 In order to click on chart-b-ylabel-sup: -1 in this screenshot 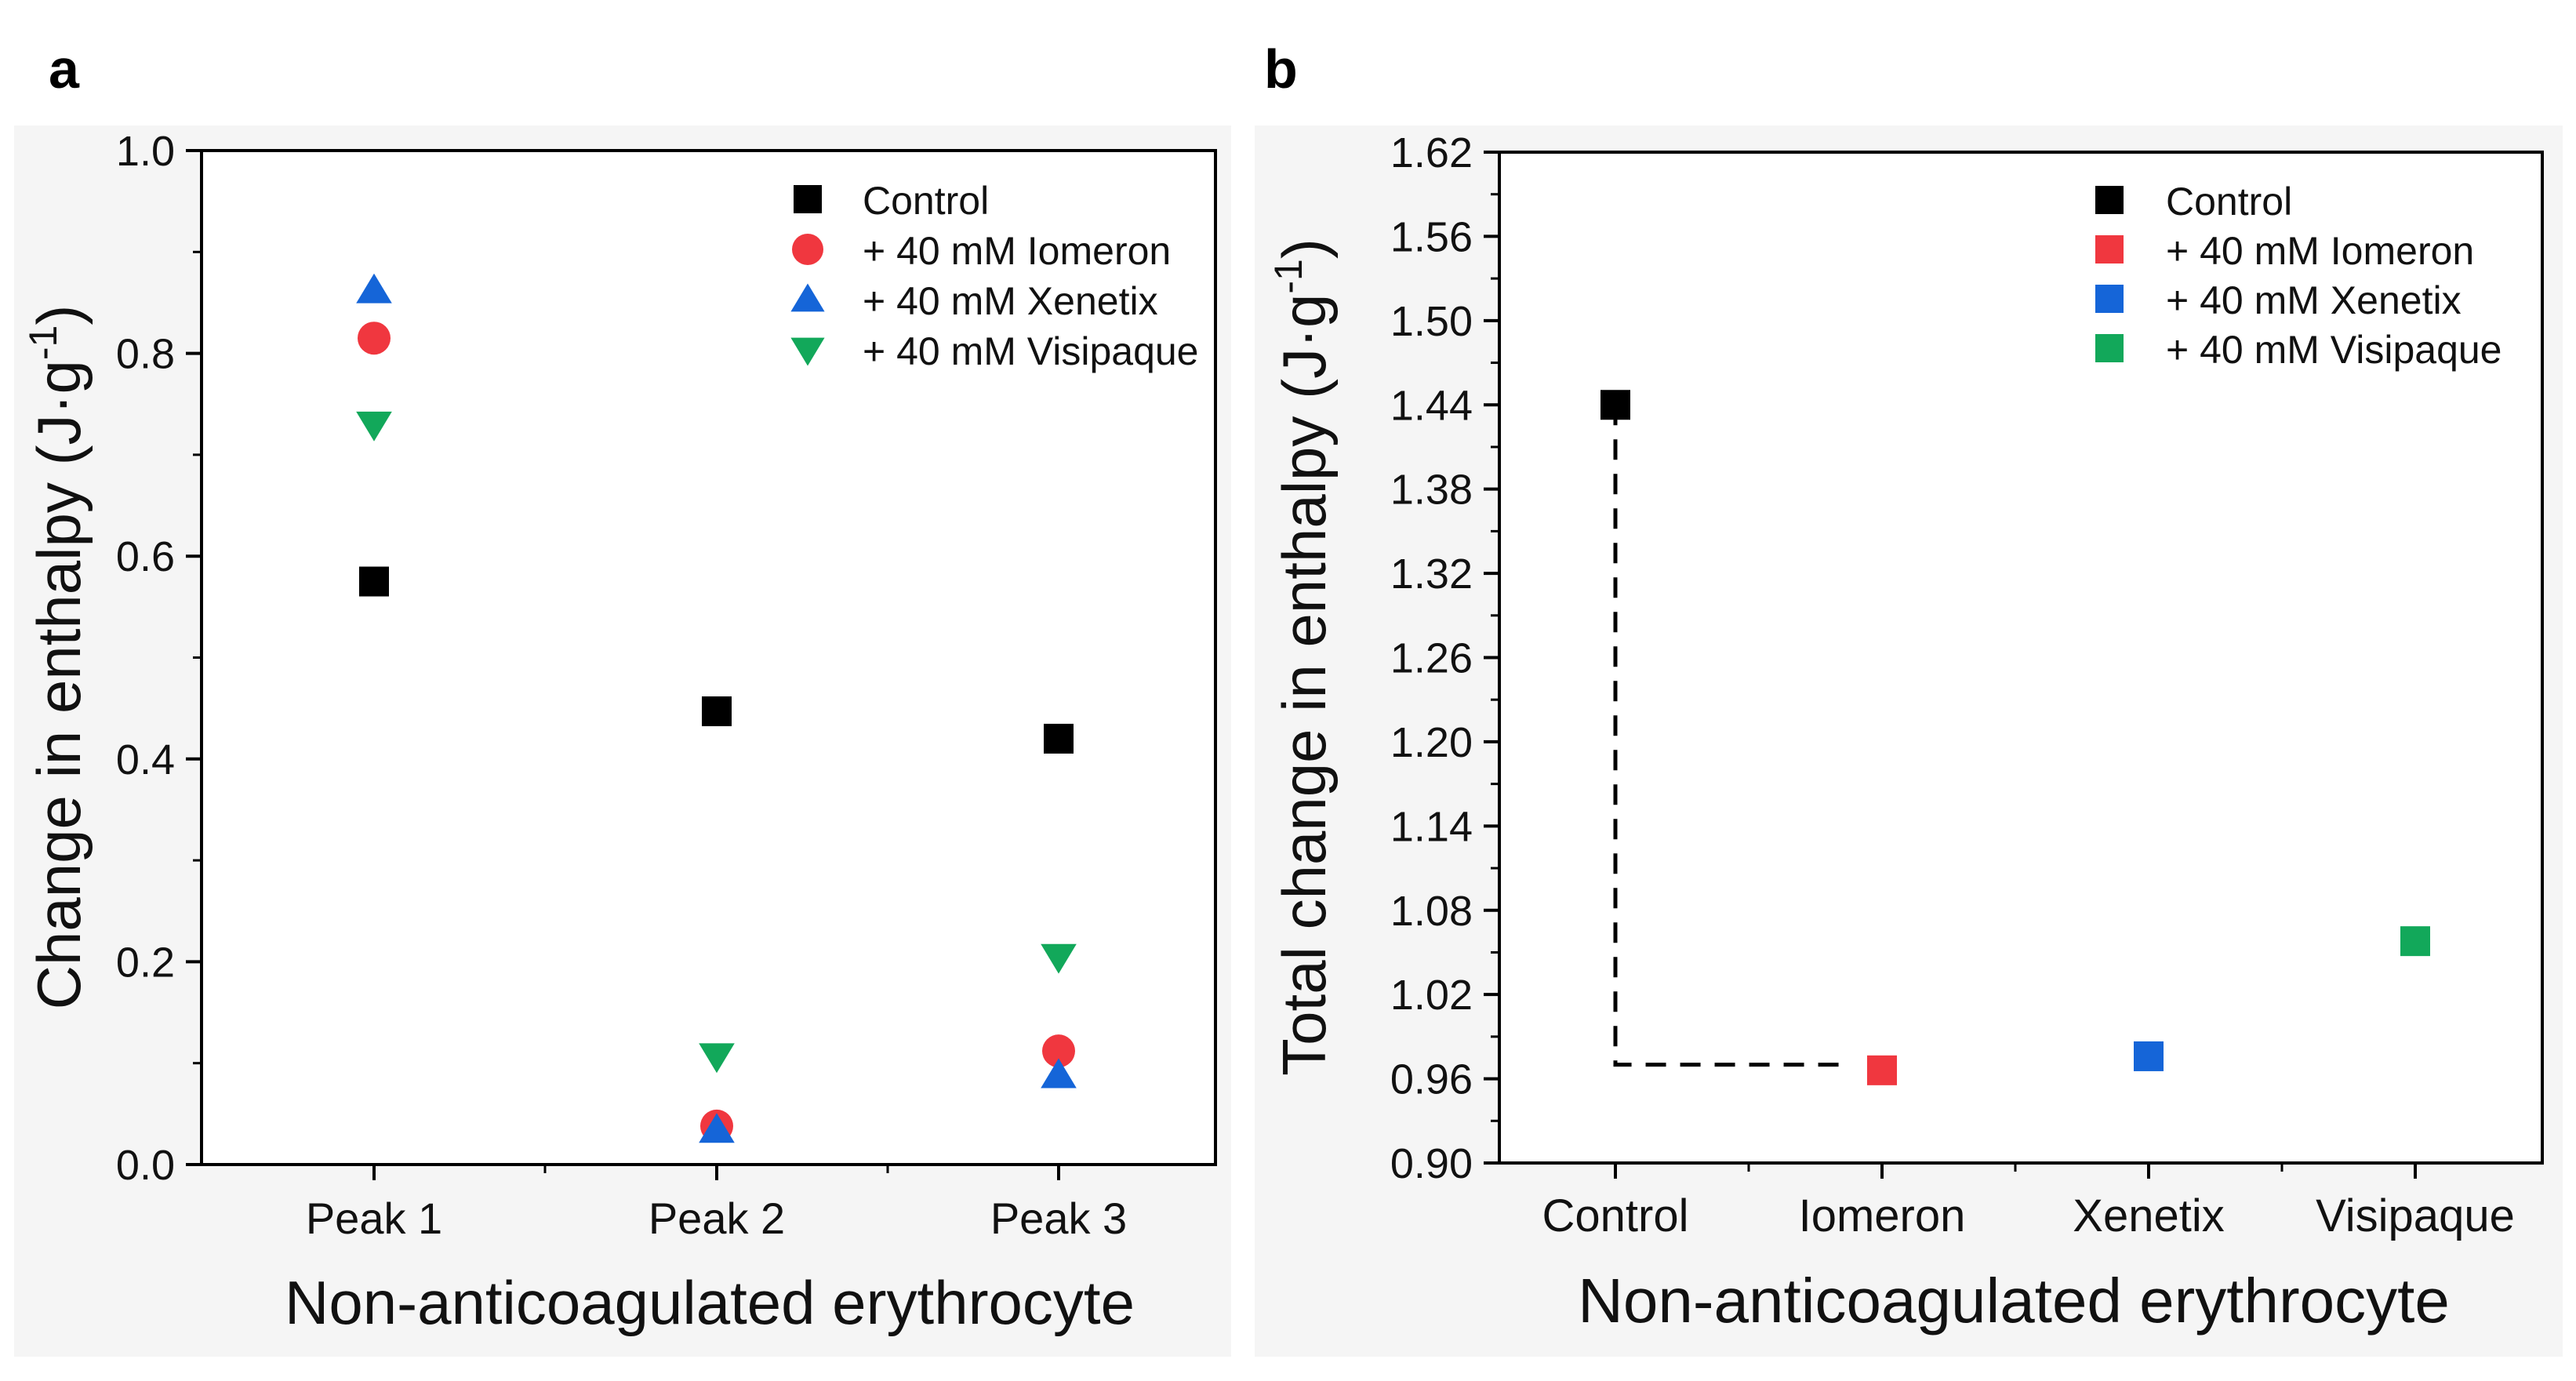, I will do `click(1288, 276)`.